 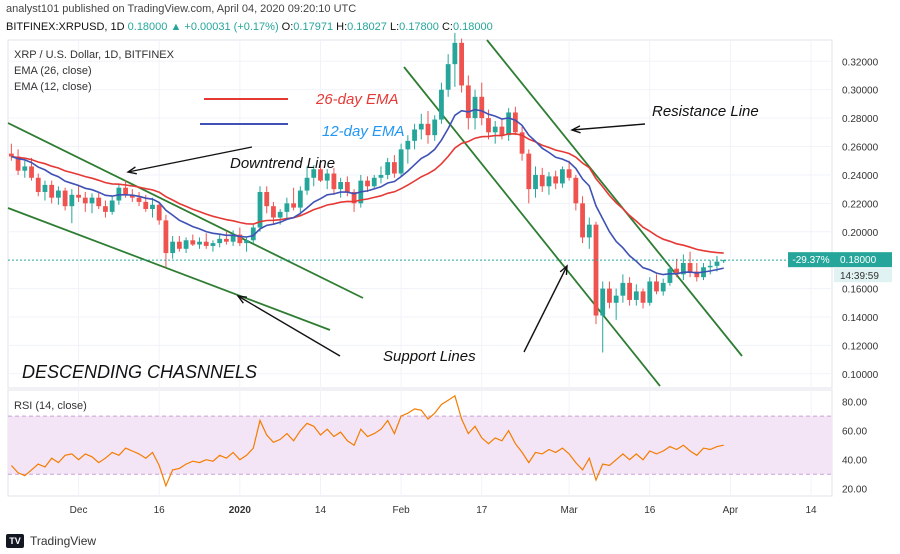 I want to click on chart-title: XRP / U.S. Dollar, 1D, BITFINEX, so click(x=94, y=55).